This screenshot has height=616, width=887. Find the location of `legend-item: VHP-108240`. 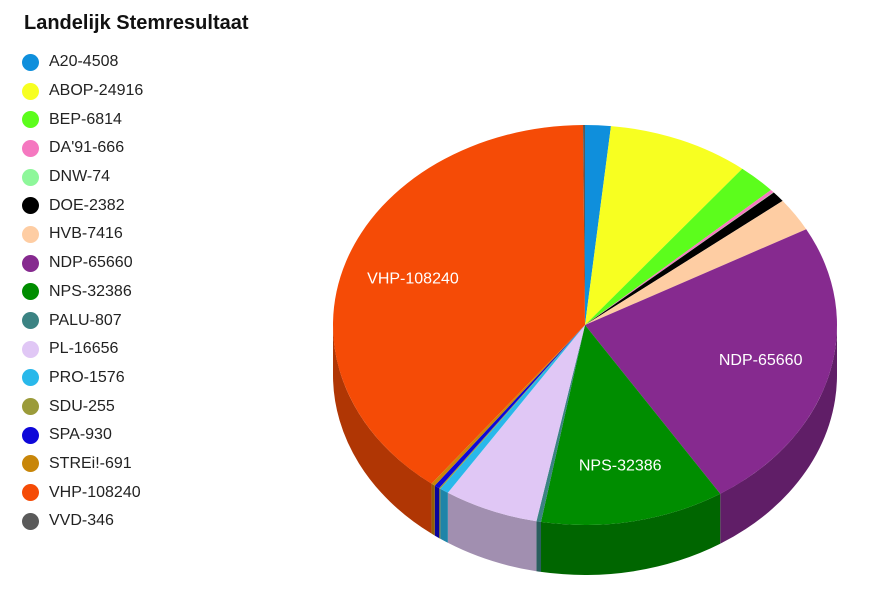

legend-item: VHP-108240 is located at coordinates (82, 492).